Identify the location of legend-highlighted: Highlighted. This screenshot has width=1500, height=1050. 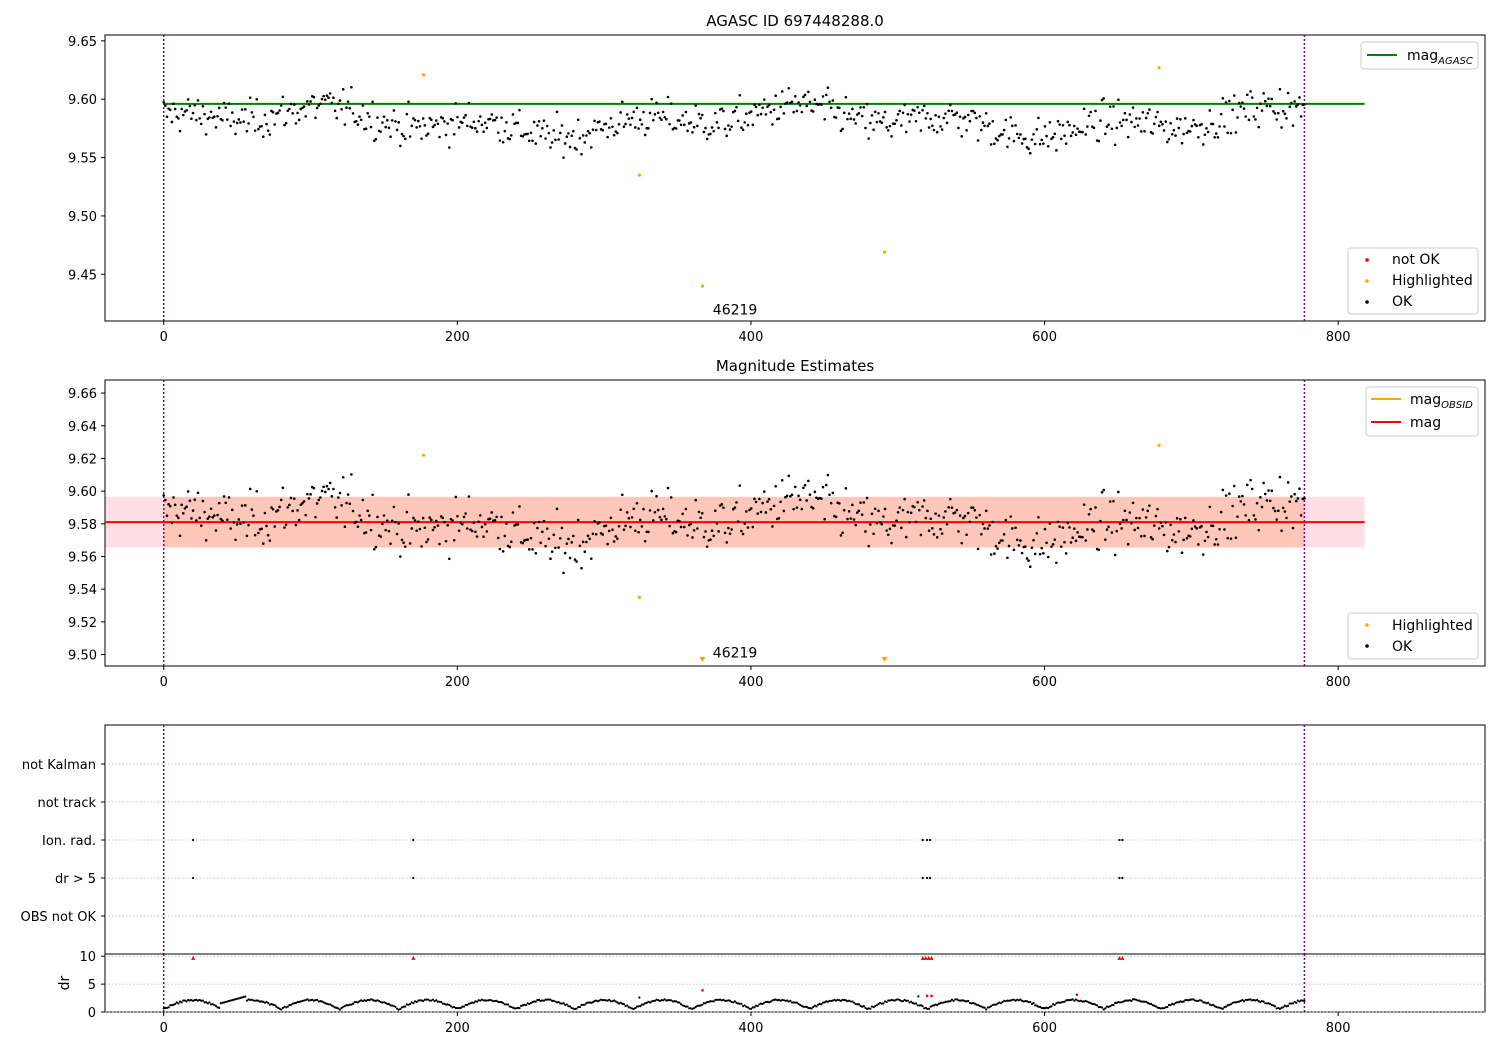
(1432, 281).